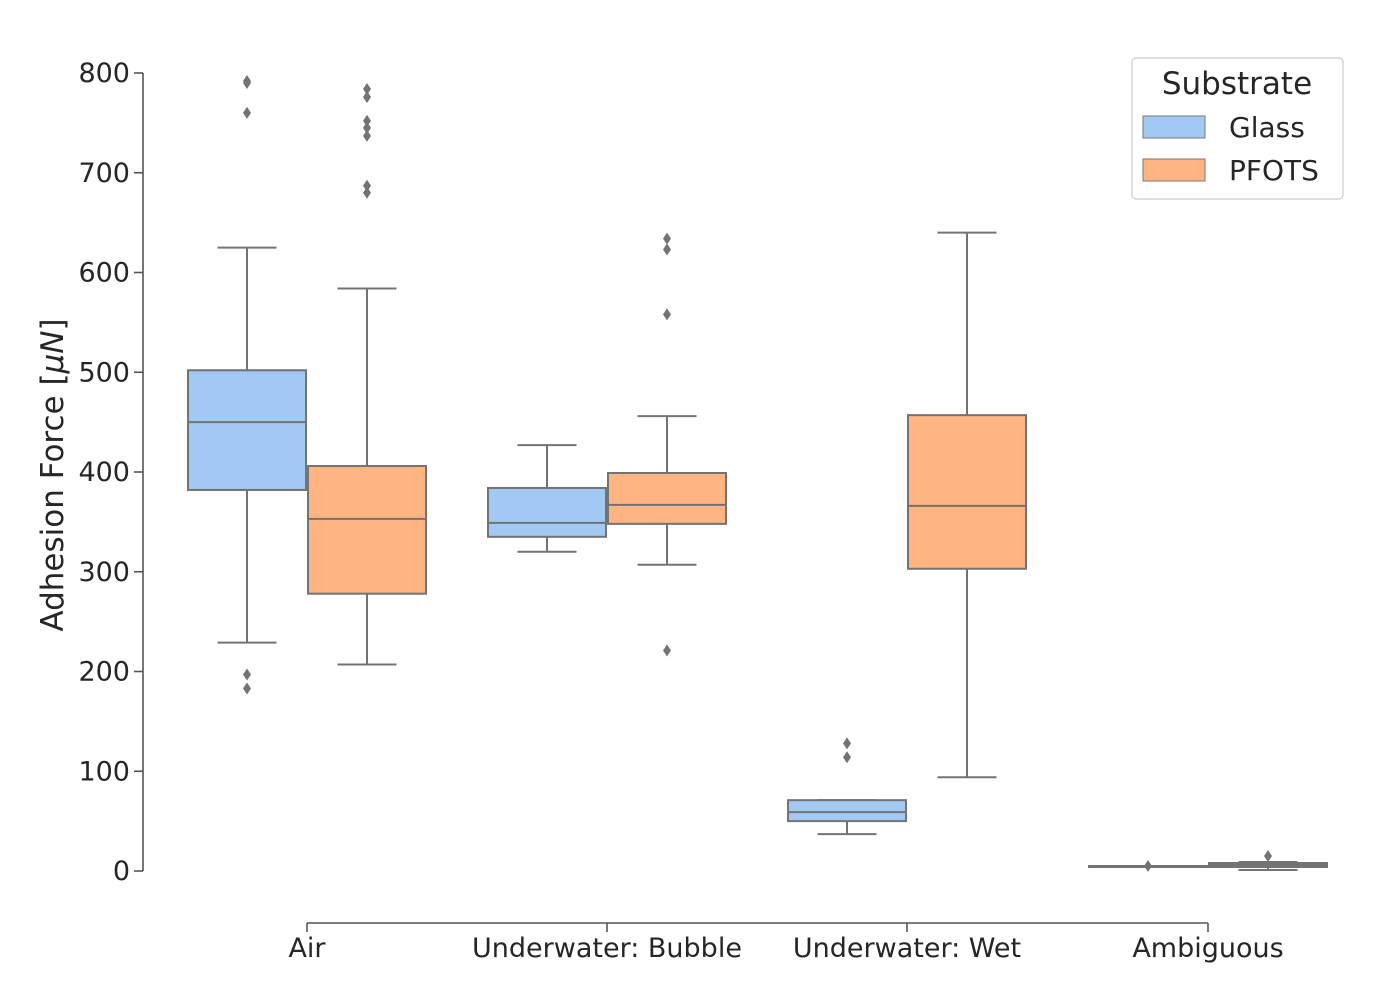 This screenshot has width=1400, height=1000. Describe the element at coordinates (104, 572) in the screenshot. I see `y-tick-label: 300` at that location.